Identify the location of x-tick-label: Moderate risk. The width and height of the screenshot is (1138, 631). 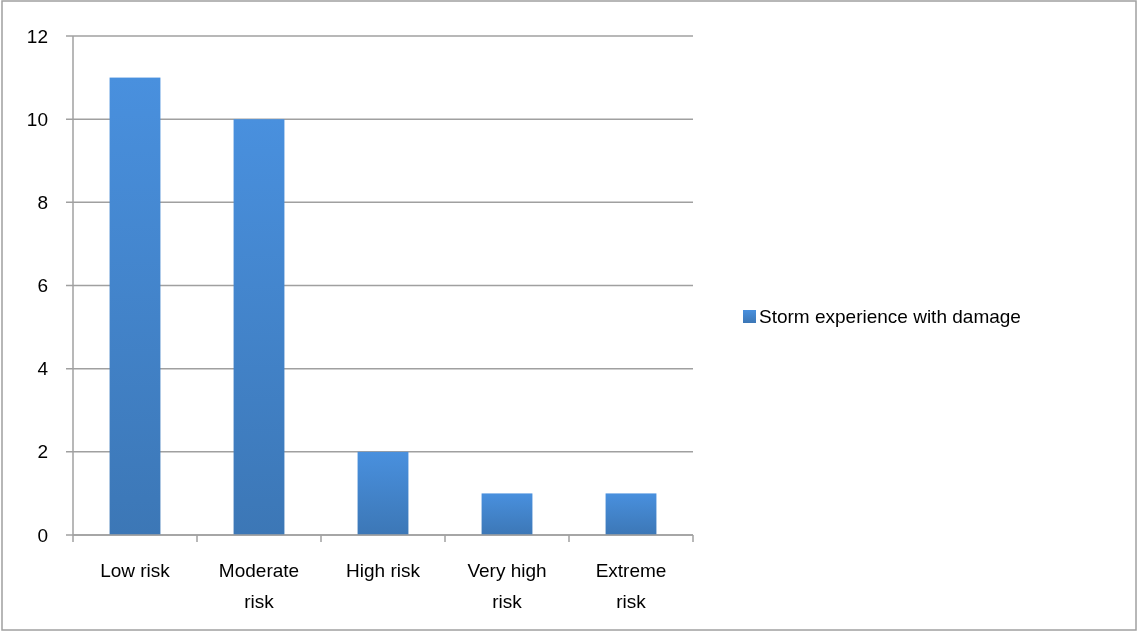
(259, 586).